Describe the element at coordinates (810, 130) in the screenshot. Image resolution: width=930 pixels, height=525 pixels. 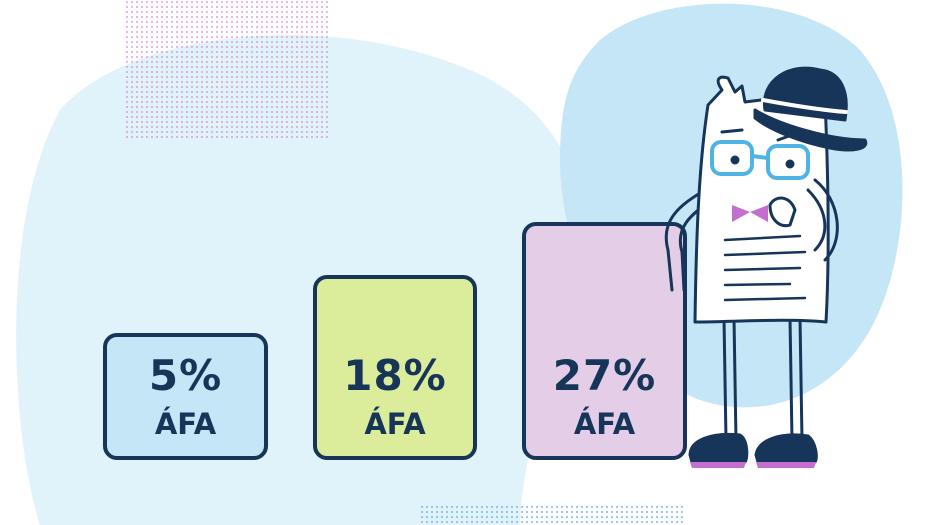
I see `hat-brim` at that location.